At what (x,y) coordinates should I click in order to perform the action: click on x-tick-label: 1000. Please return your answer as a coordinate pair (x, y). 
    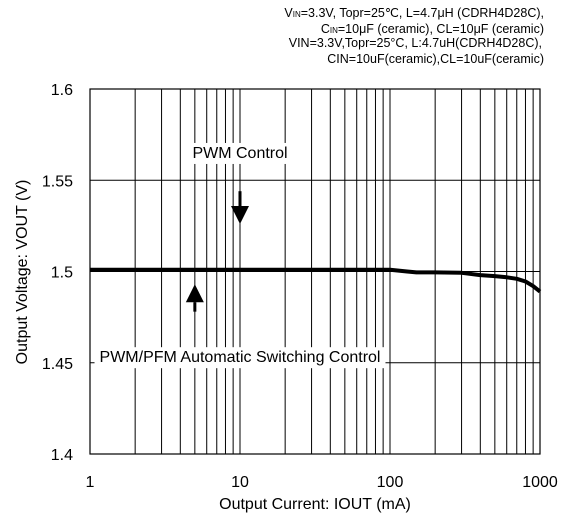
    Looking at the image, I should click on (540, 482).